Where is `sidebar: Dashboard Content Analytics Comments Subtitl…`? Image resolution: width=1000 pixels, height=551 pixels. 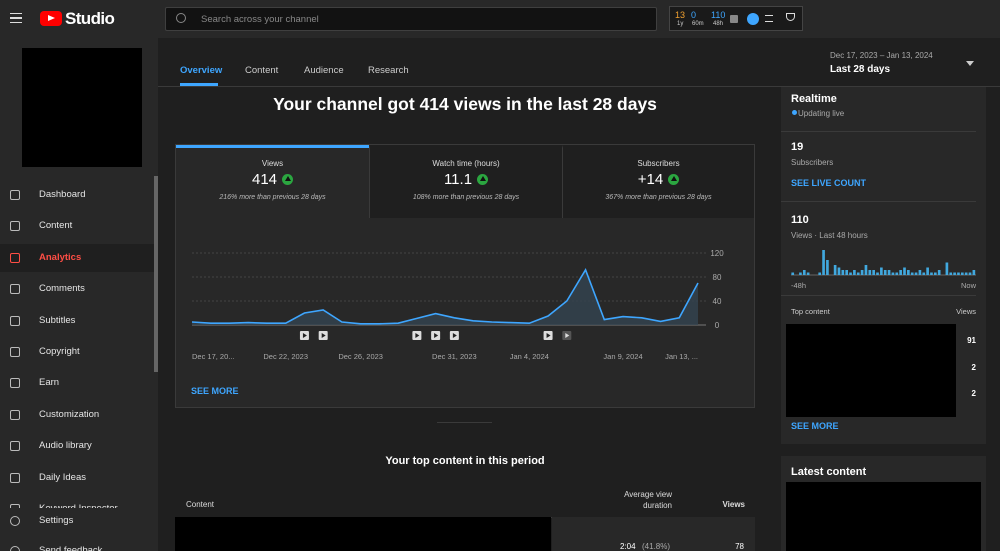 sidebar: Dashboard Content Analytics Comments Subtitl… is located at coordinates (79, 294).